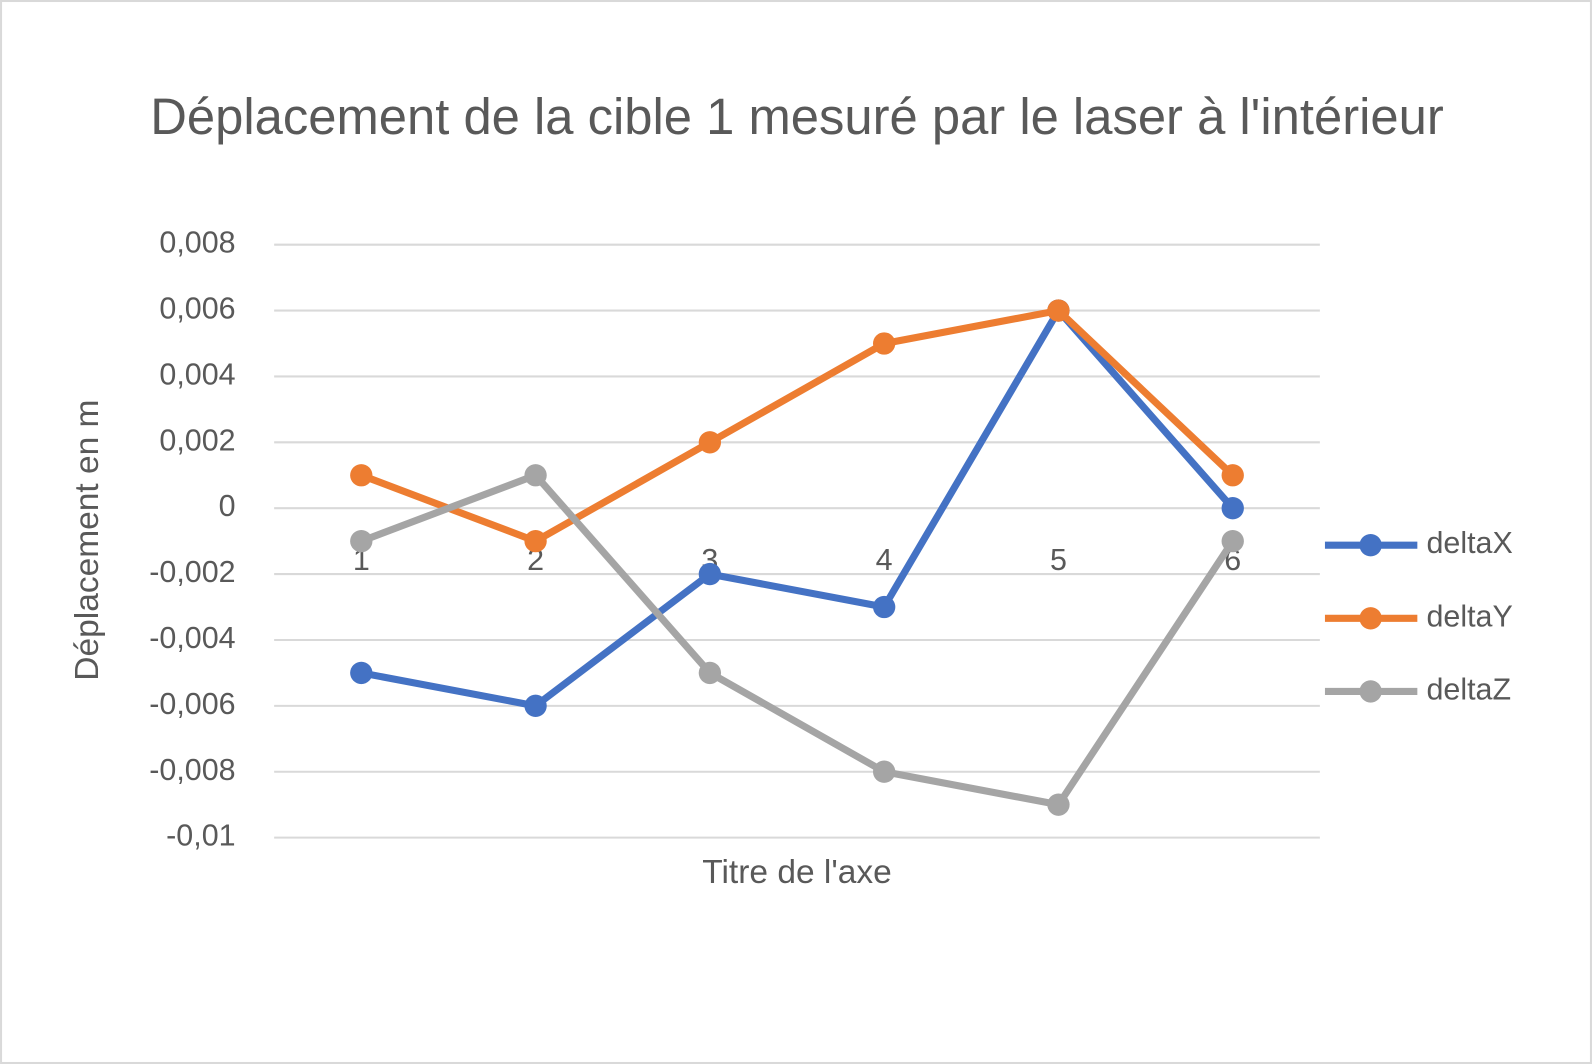  I want to click on y-tick-label: 0,008, so click(197, 243).